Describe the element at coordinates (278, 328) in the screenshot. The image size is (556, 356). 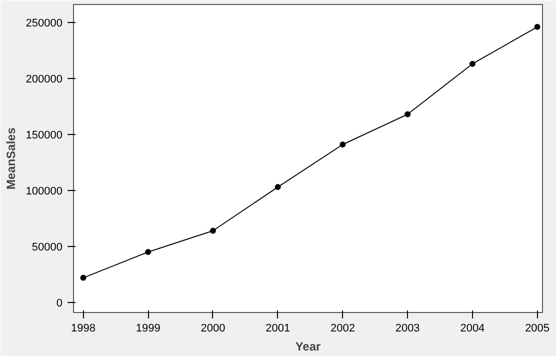
I see `x-tick-label: 2001` at that location.